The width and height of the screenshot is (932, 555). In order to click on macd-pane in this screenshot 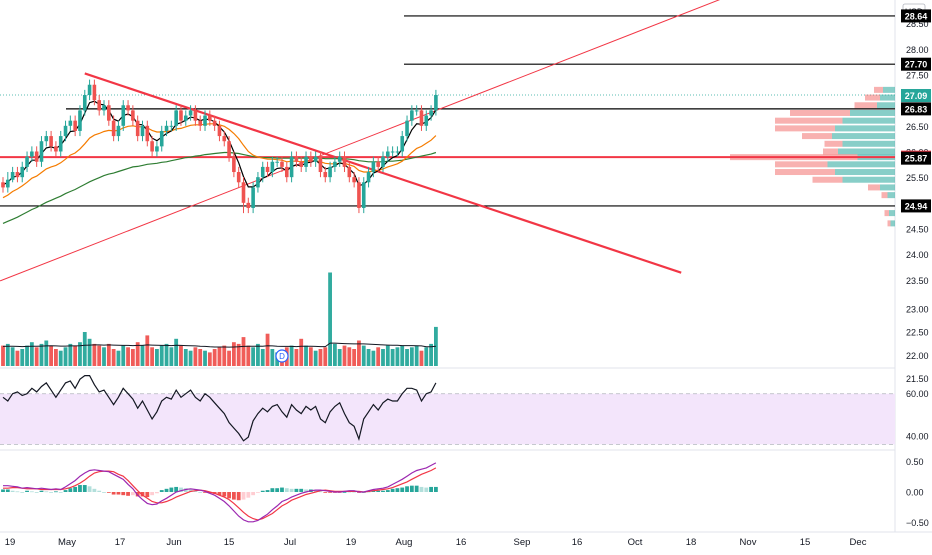, I will do `click(219, 492)`.